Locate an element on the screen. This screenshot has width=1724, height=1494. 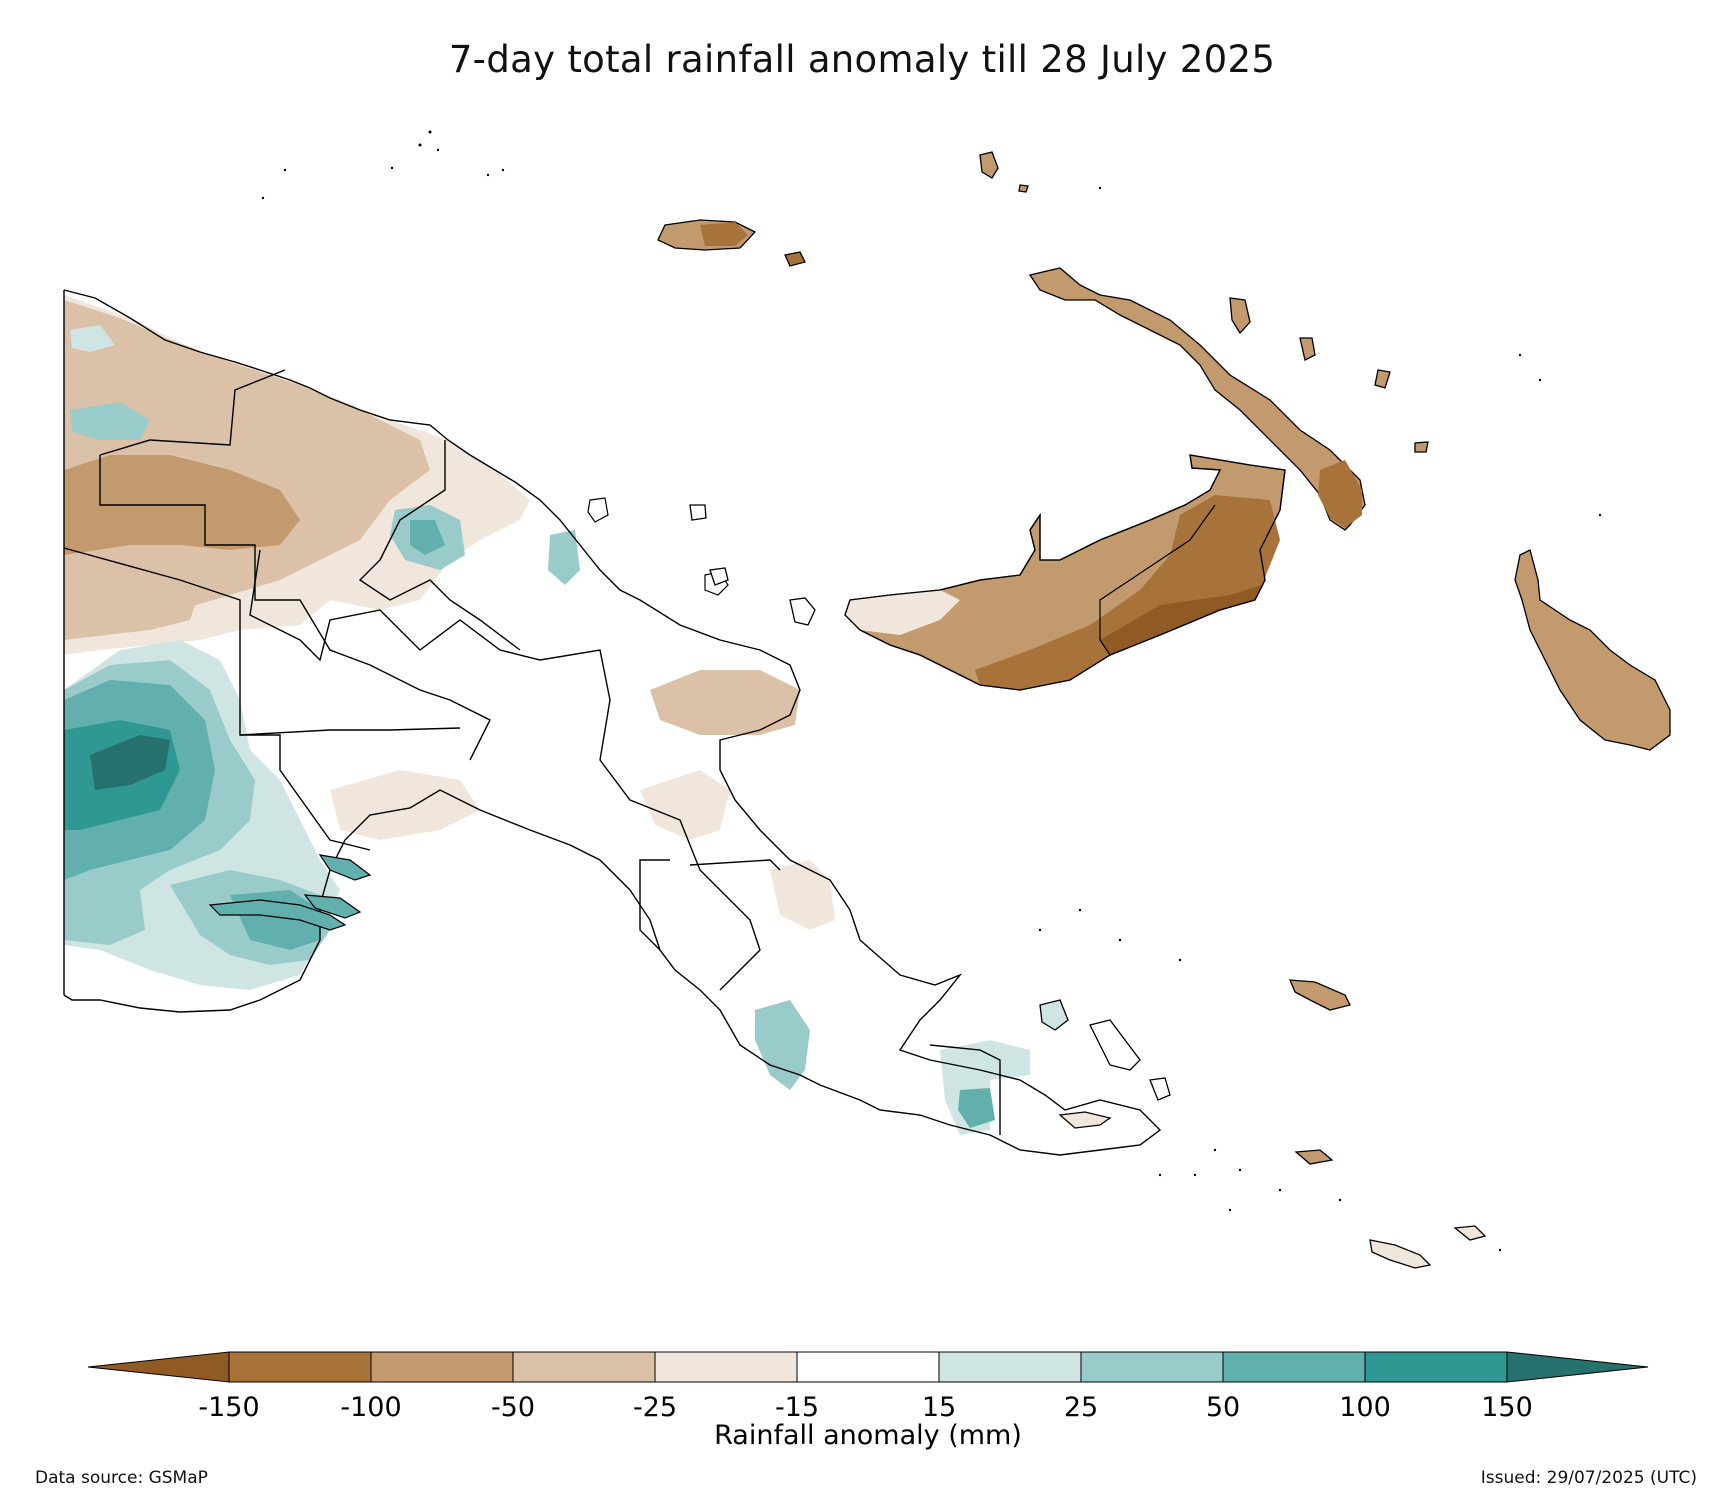
dry-patch-morobe is located at coordinates (802, 895).